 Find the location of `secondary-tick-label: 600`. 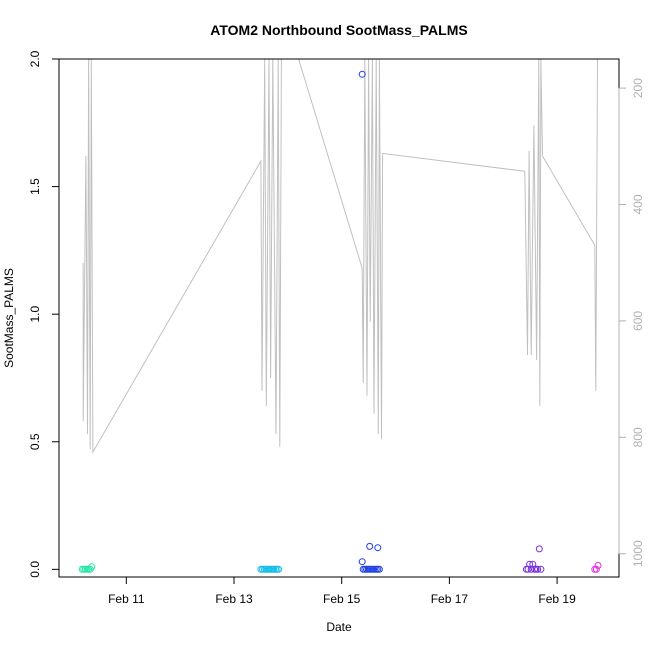

secondary-tick-label: 600 is located at coordinates (638, 321).